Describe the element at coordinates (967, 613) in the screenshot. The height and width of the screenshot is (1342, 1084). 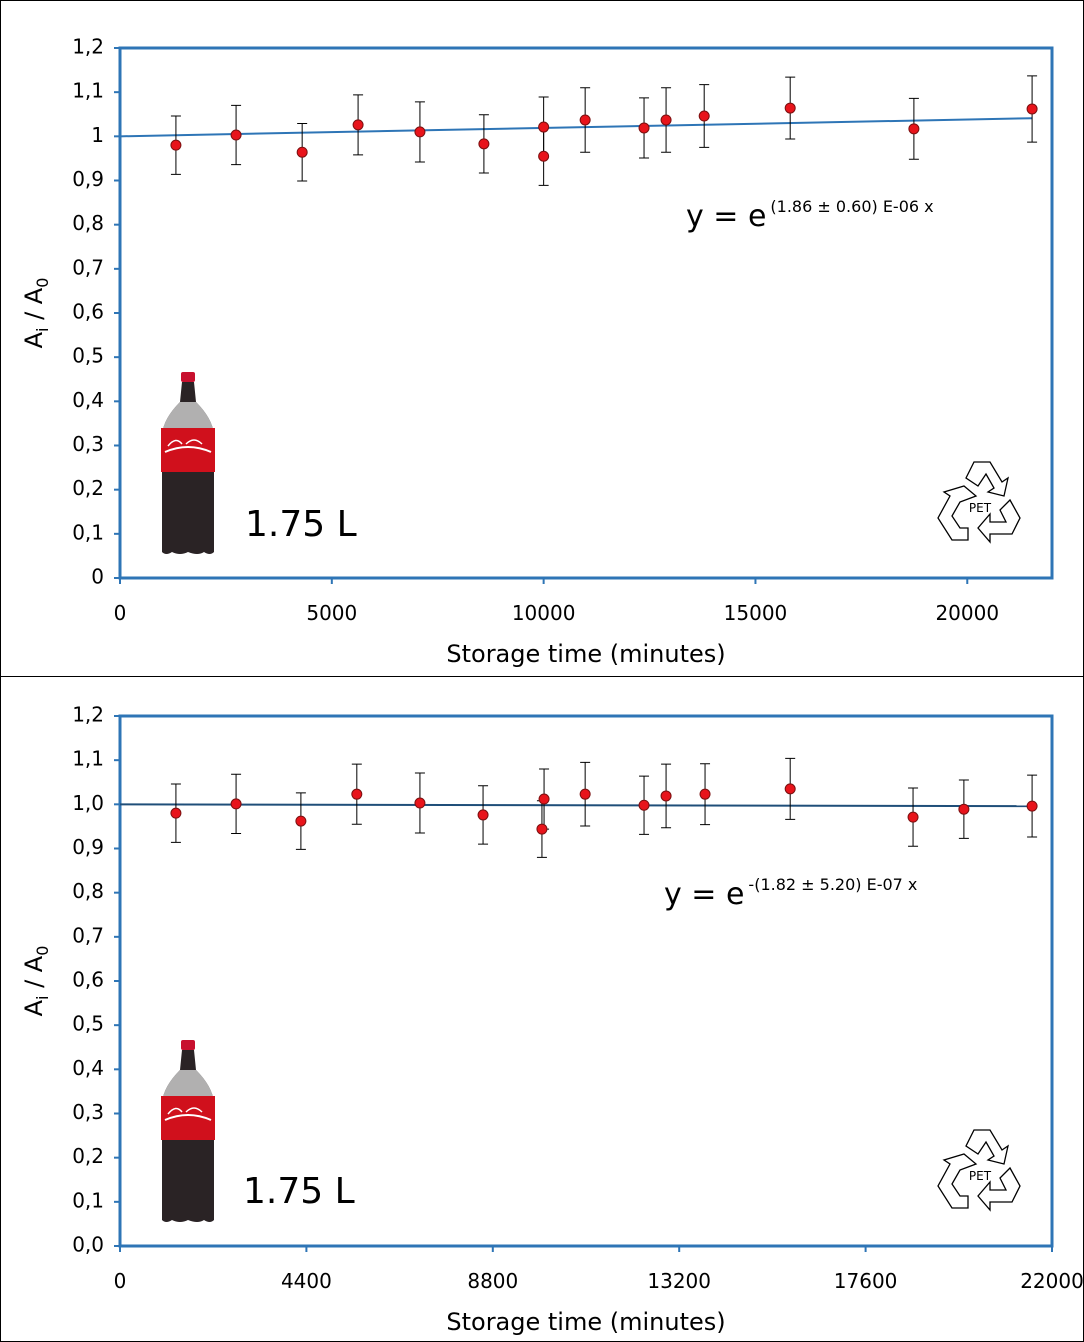
I see `x-tick-label: 20000` at that location.